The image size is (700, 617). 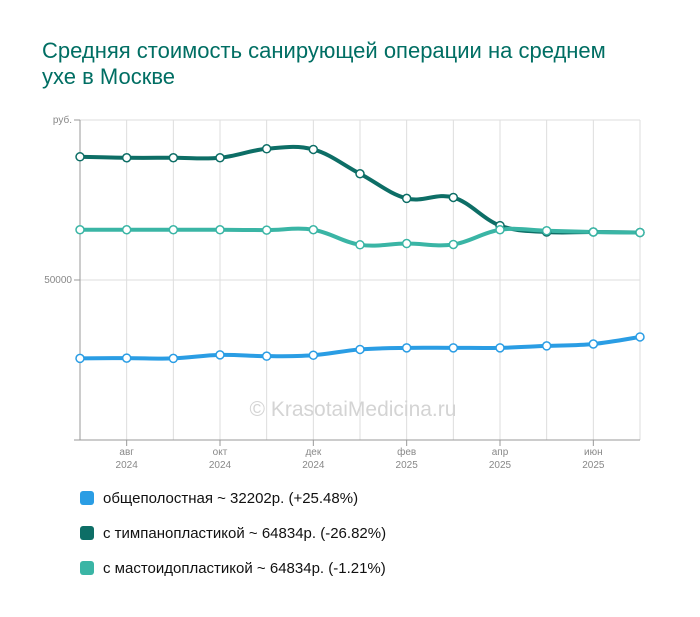 I want to click on watermark: © KrasotaiMedicina.ru, so click(x=353, y=409).